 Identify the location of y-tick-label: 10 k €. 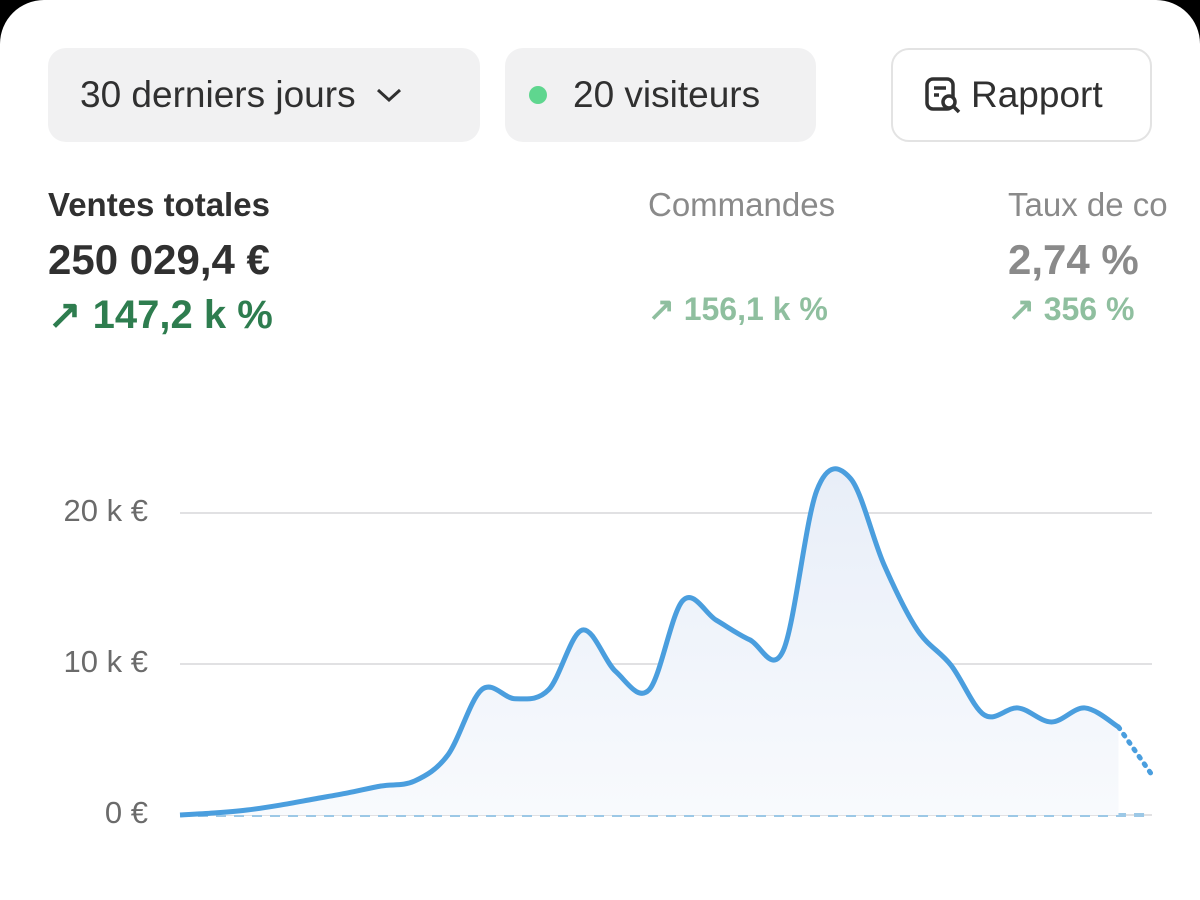
(106, 661).